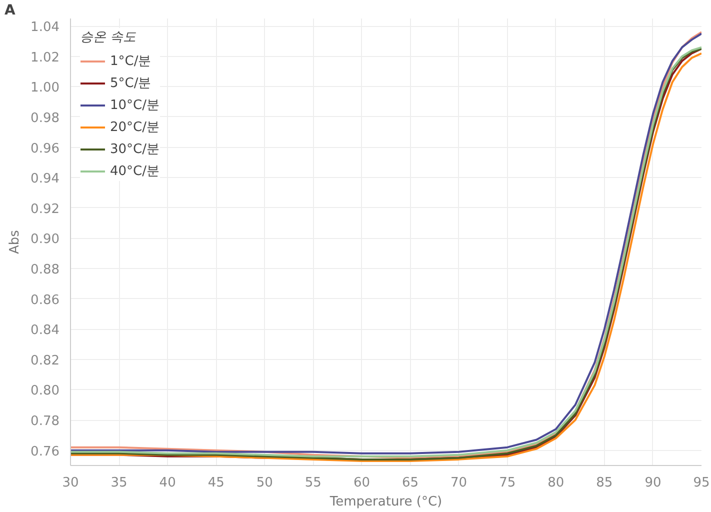 This screenshot has height=512, width=711. Describe the element at coordinates (45, 391) in the screenshot. I see `y-tick-label: 0.80` at that location.